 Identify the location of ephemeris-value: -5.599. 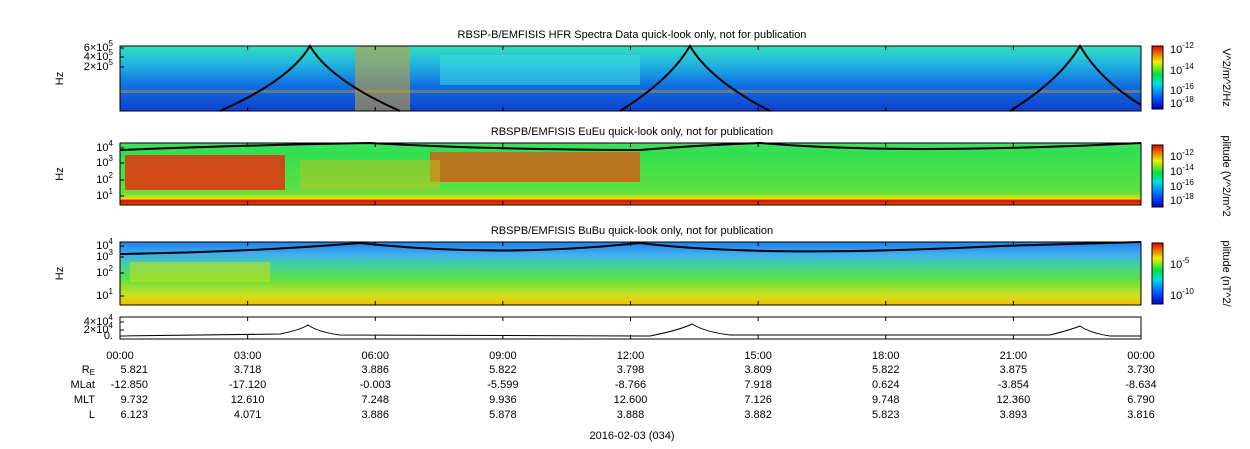
(502, 385).